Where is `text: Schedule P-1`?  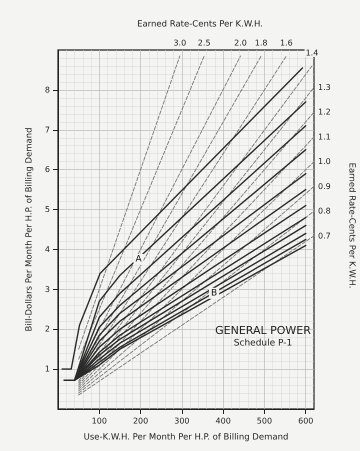
text: Schedule P-1 is located at coordinates (263, 343).